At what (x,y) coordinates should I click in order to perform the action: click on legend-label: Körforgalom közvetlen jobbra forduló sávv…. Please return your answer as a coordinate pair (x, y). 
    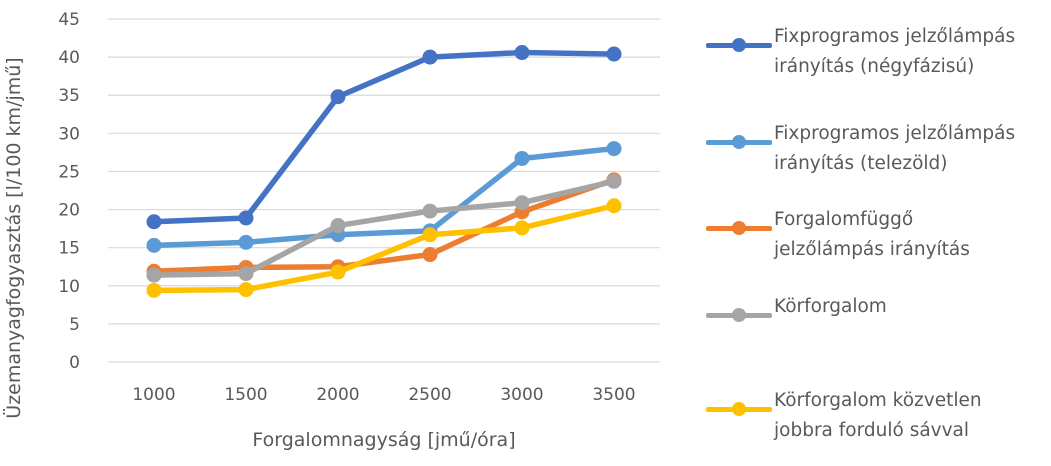
    Looking at the image, I should click on (877, 416).